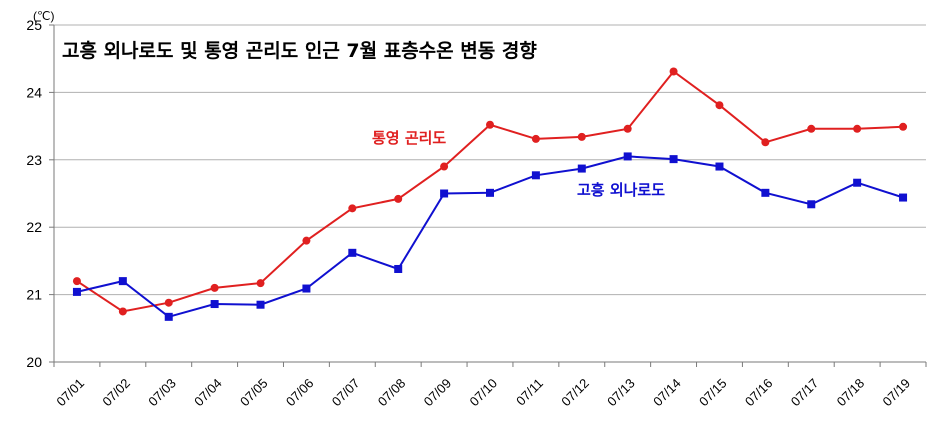  I want to click on x-tick-label: 07/06, so click(300, 393).